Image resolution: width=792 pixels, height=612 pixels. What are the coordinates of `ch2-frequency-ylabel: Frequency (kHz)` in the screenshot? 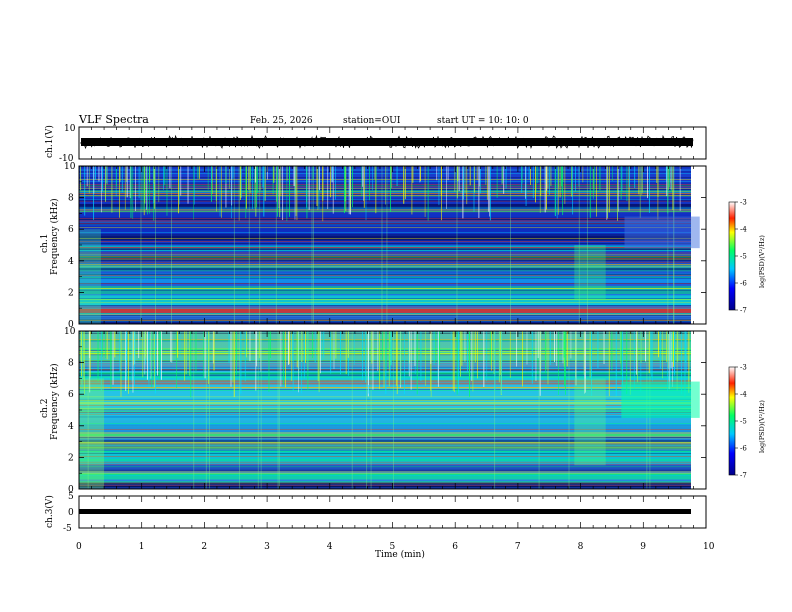 It's located at (54, 401).